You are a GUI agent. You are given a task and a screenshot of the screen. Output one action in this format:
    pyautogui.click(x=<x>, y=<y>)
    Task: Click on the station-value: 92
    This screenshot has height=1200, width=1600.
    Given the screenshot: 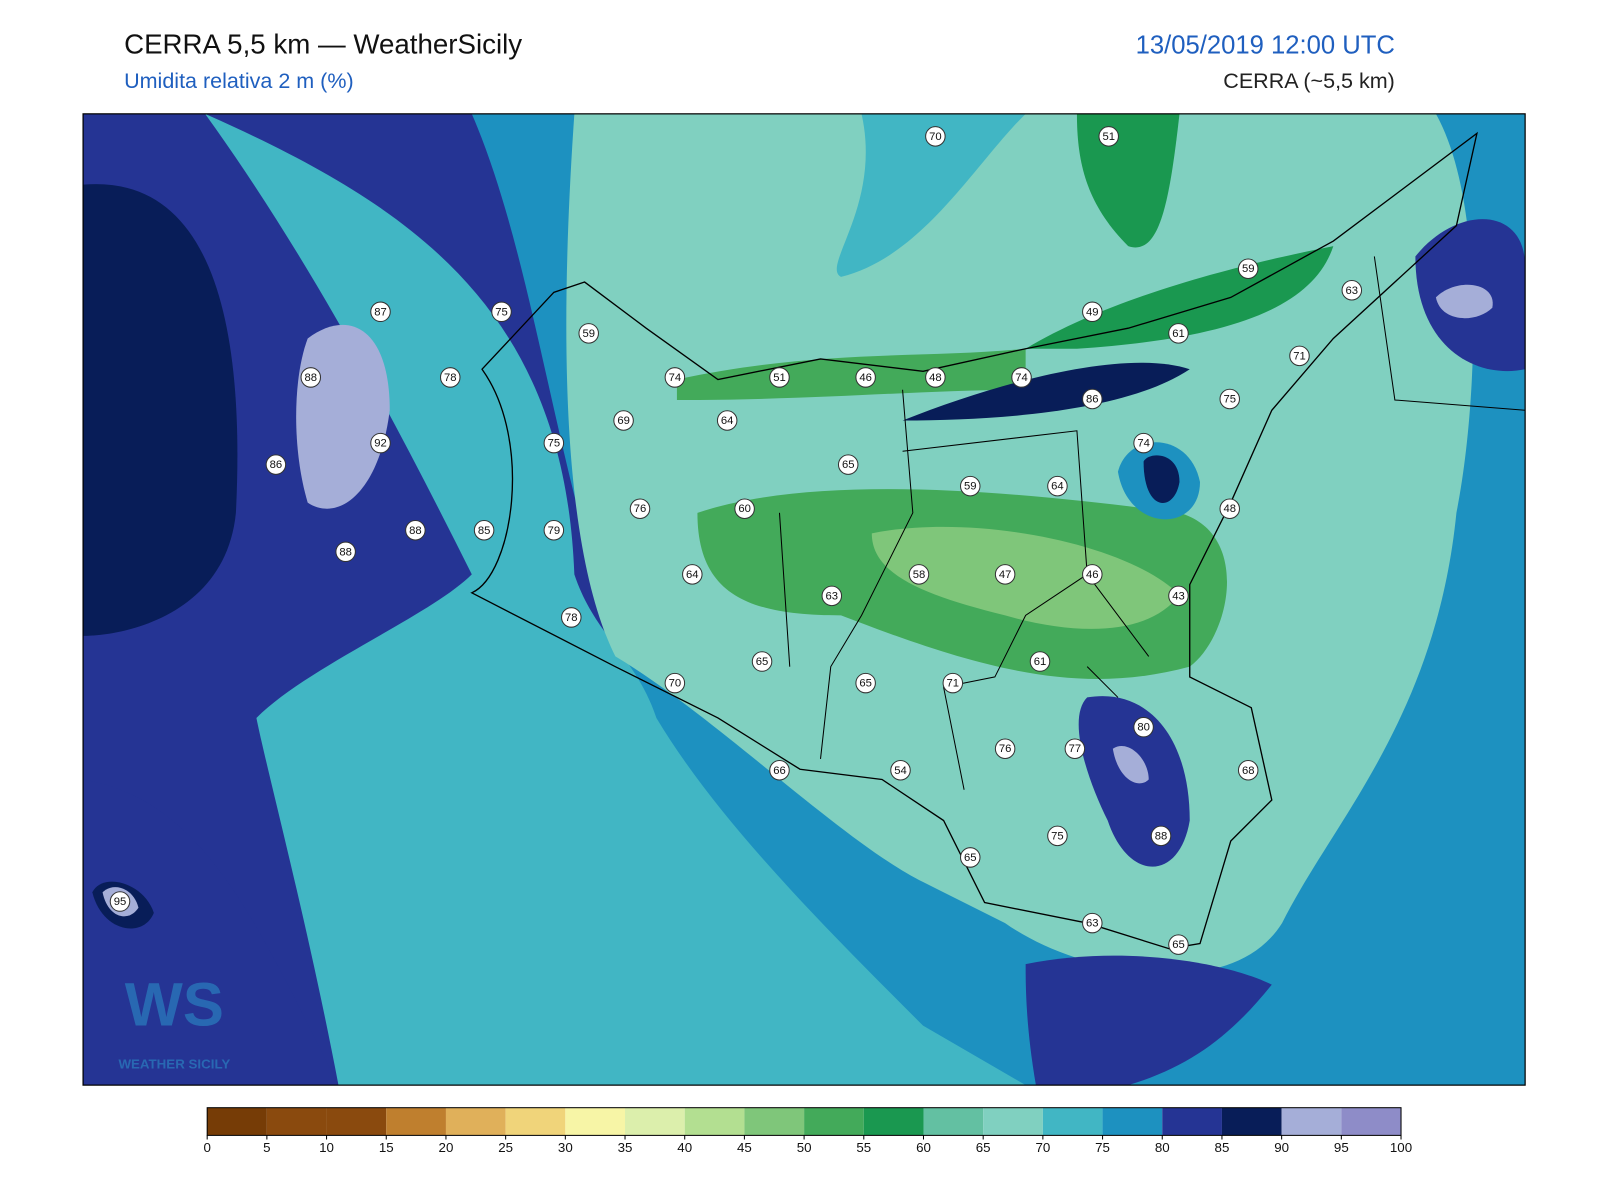 What is the action you would take?
    pyautogui.click(x=380, y=444)
    